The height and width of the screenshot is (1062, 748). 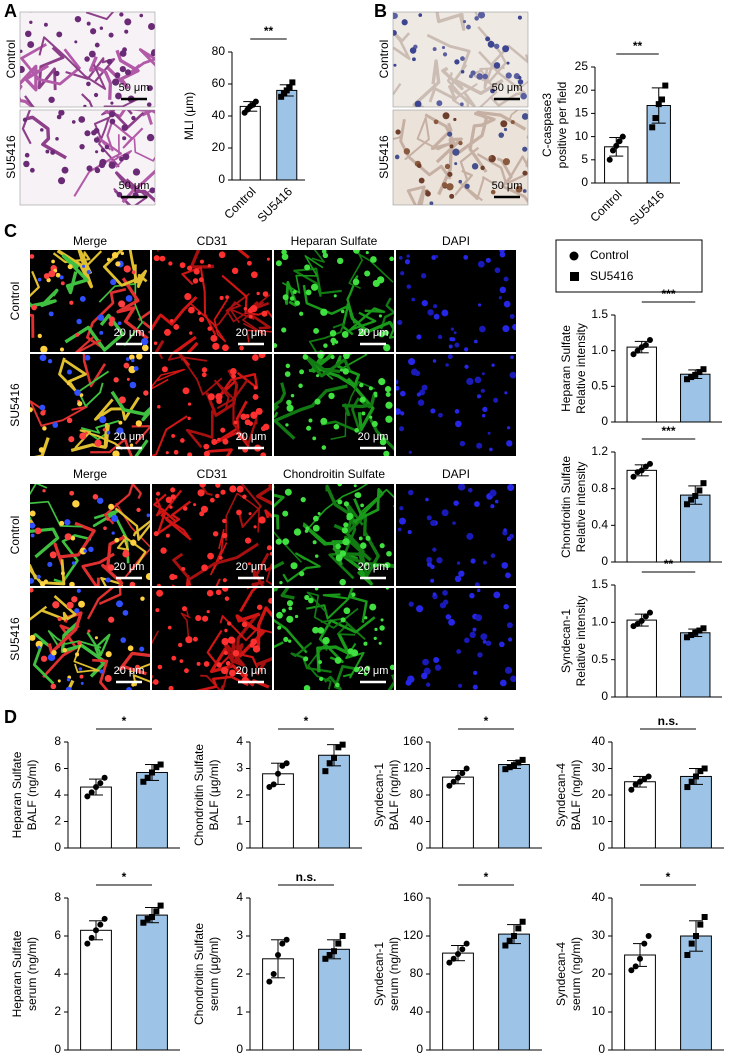 I want to click on y-axis-label: Relative intensity, so click(x=581, y=507).